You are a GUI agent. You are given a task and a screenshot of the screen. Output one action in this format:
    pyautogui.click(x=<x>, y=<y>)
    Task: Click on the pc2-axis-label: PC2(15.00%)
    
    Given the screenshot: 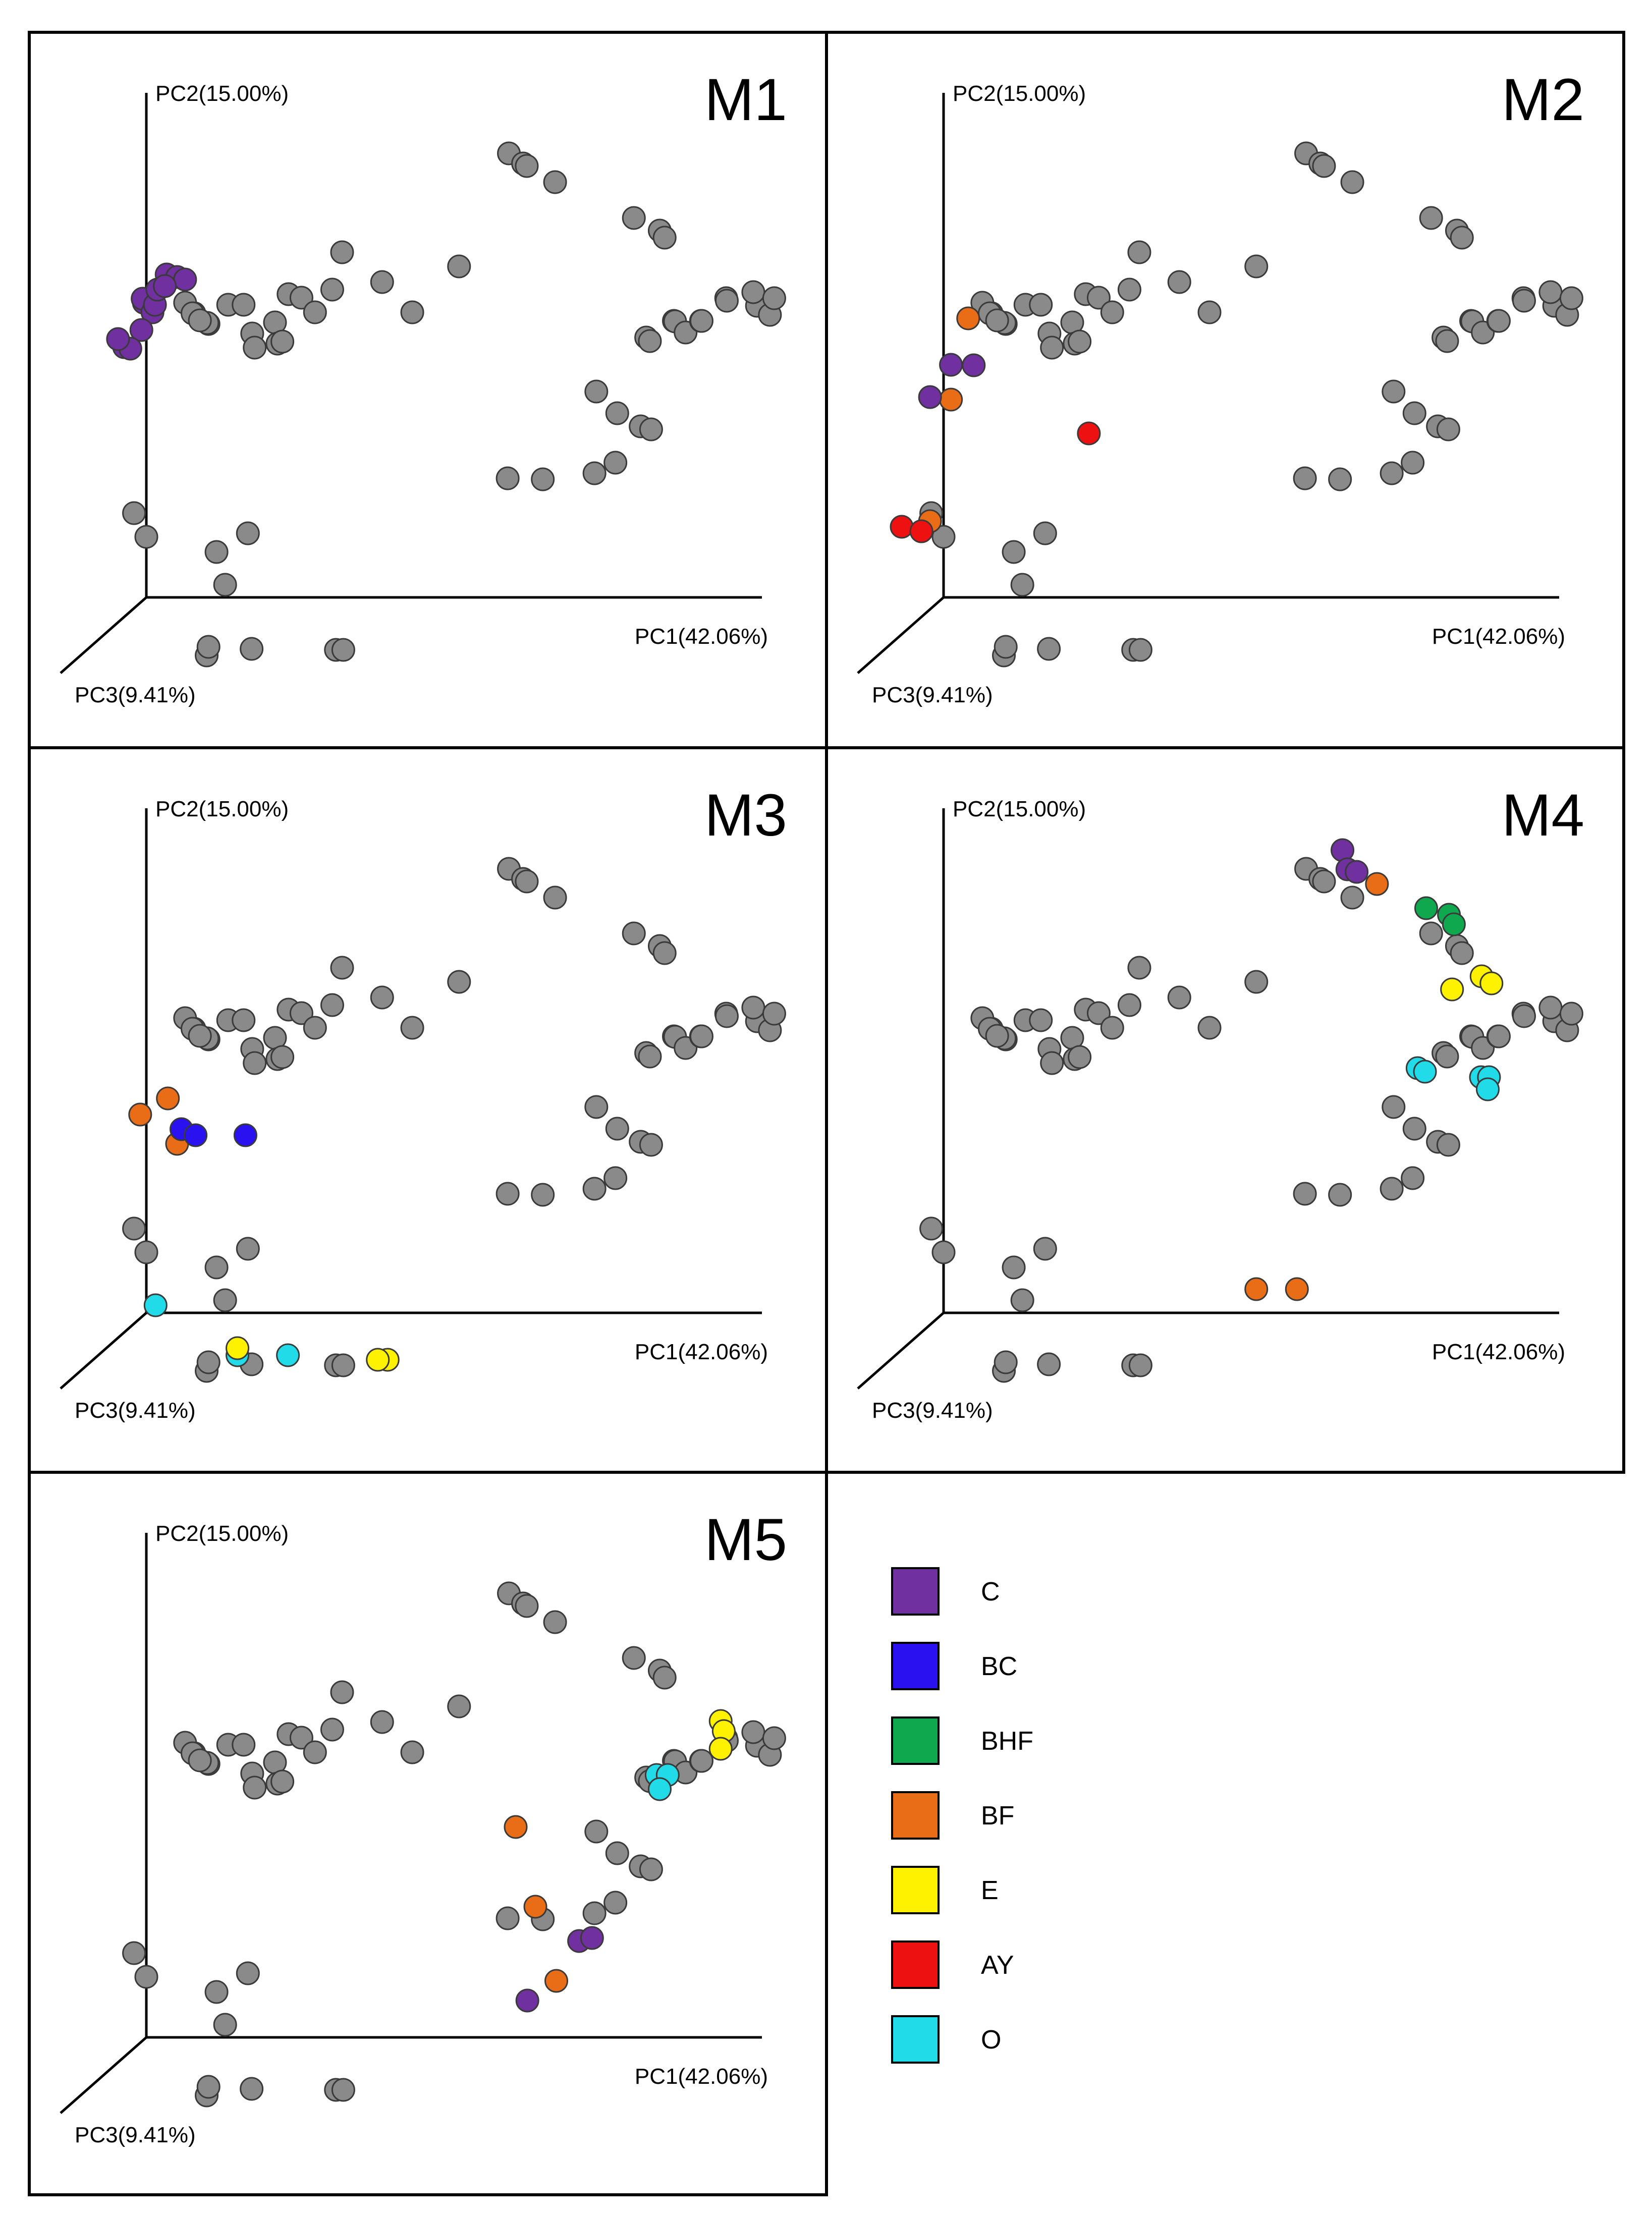 What is the action you would take?
    pyautogui.click(x=1019, y=93)
    